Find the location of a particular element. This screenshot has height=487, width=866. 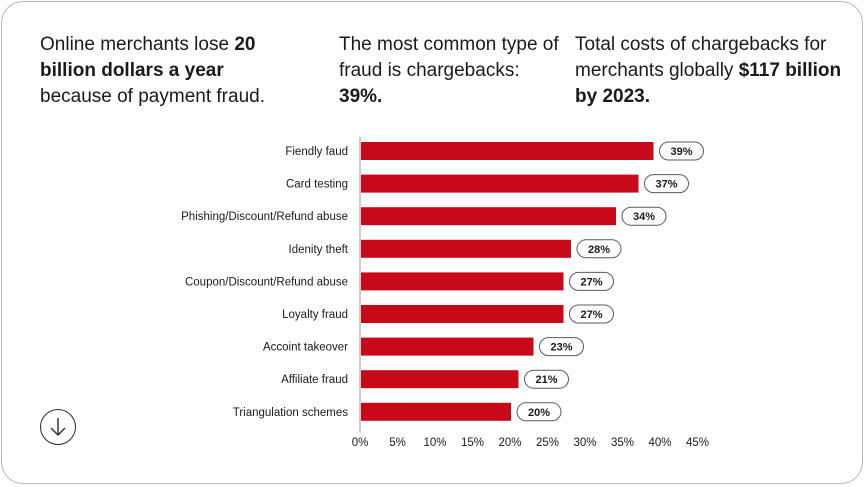

stat-text: because of payment fraud. is located at coordinates (152, 96).